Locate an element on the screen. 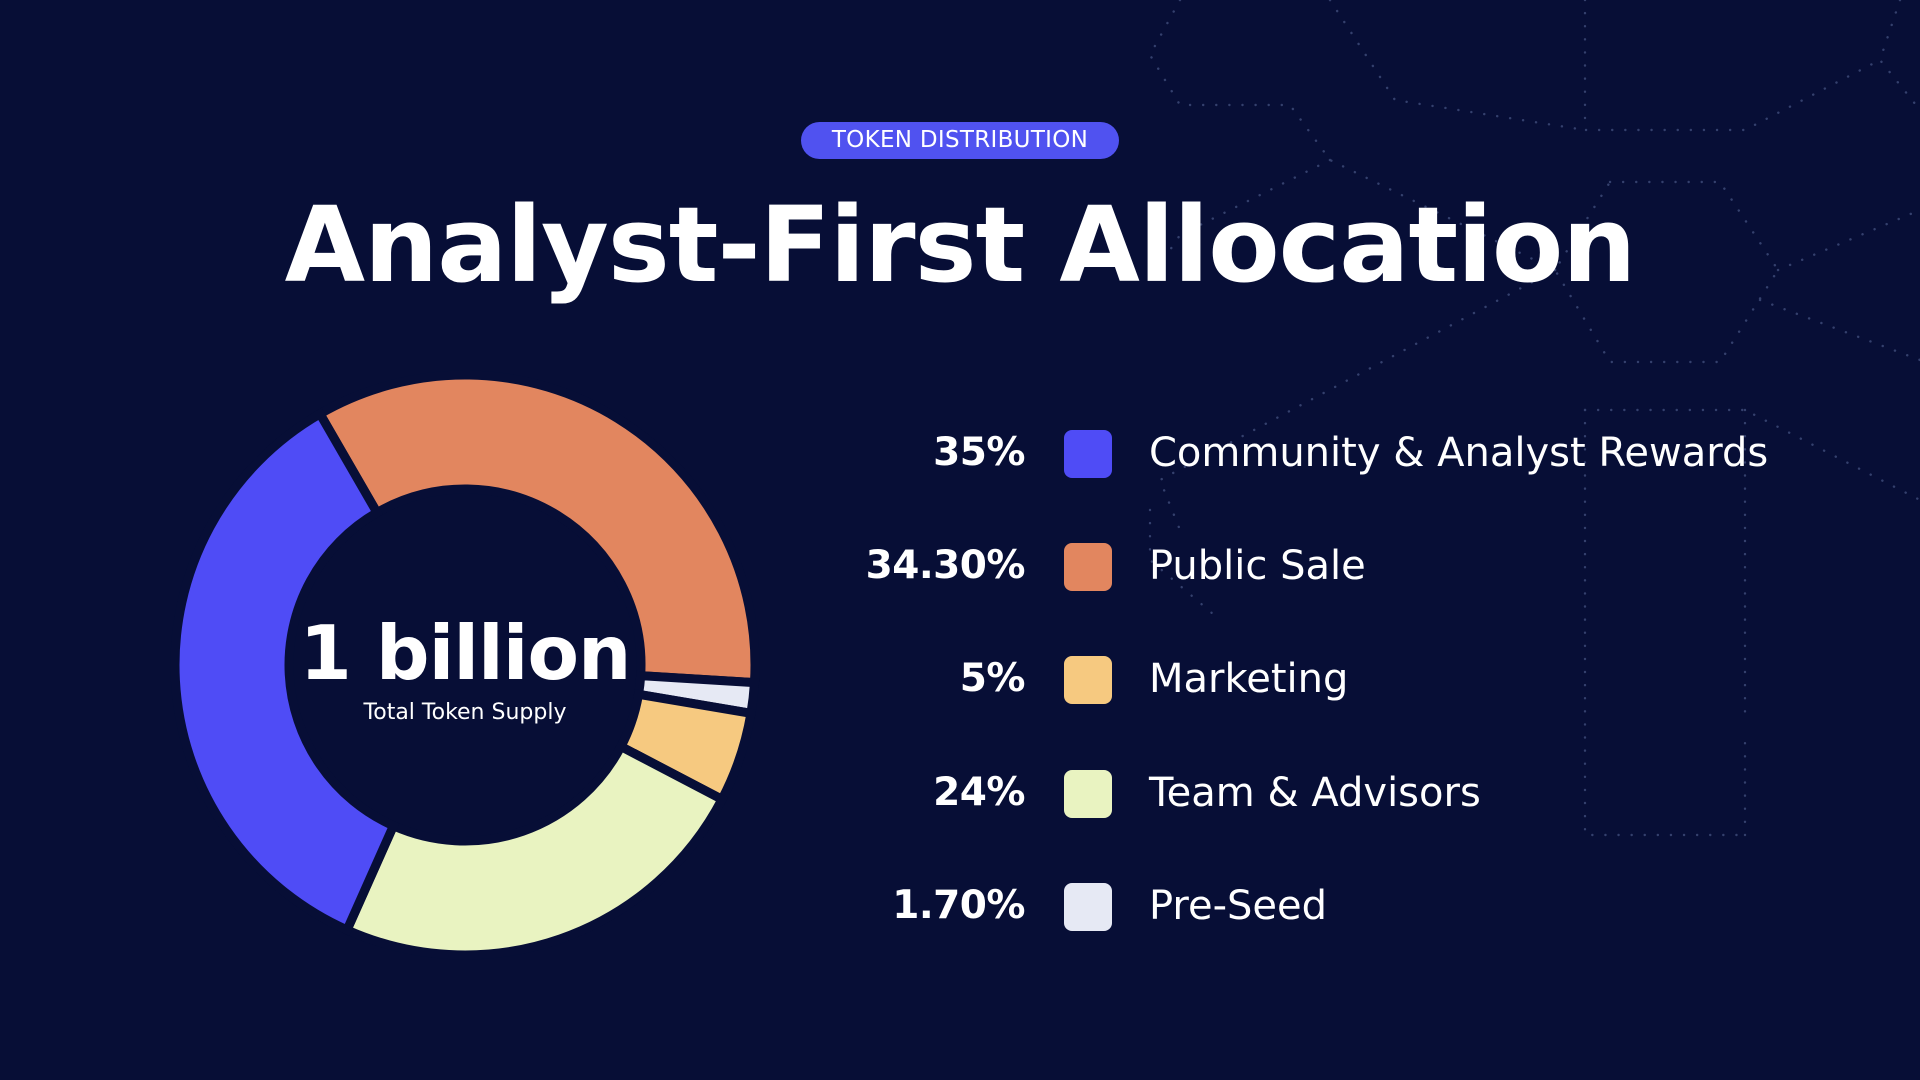  section-badge: TOKEN DISTRIBUTION is located at coordinates (960, 140).